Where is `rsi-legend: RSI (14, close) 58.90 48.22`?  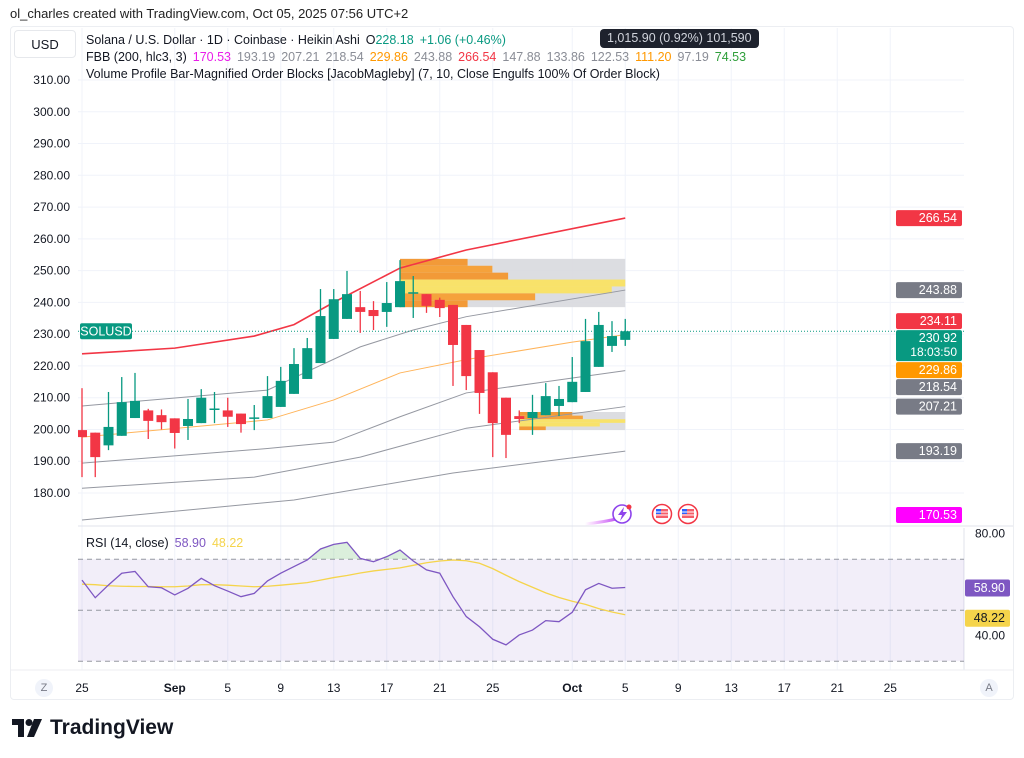 rsi-legend: RSI (14, close) 58.90 48.22 is located at coordinates (167, 543).